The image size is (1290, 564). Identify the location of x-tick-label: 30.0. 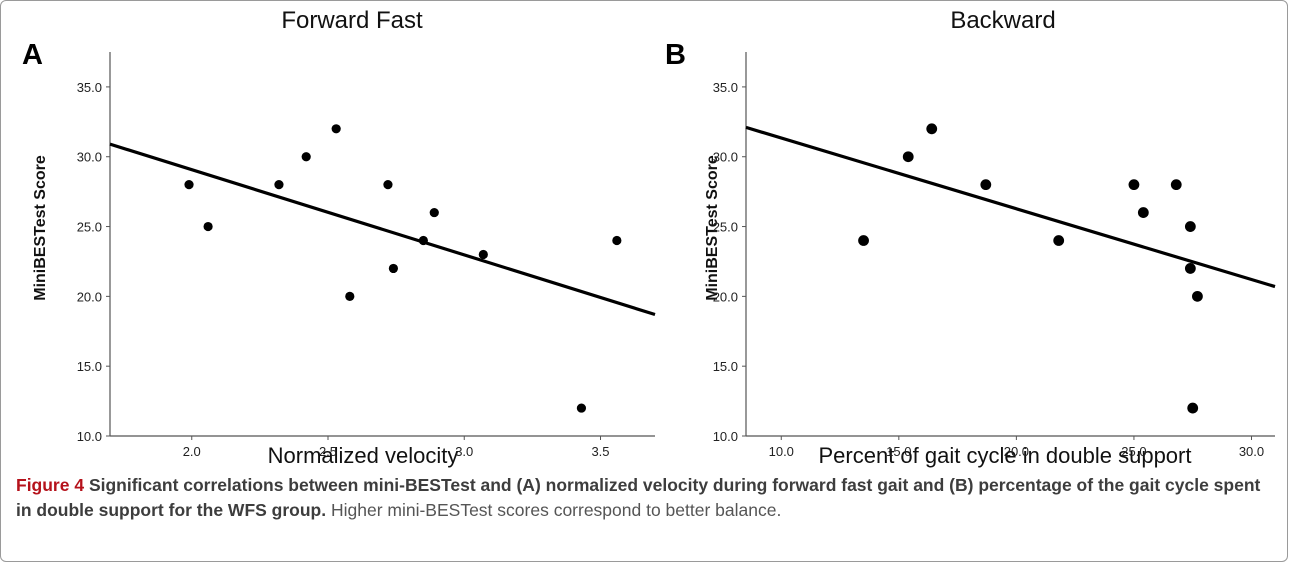
(1251, 451).